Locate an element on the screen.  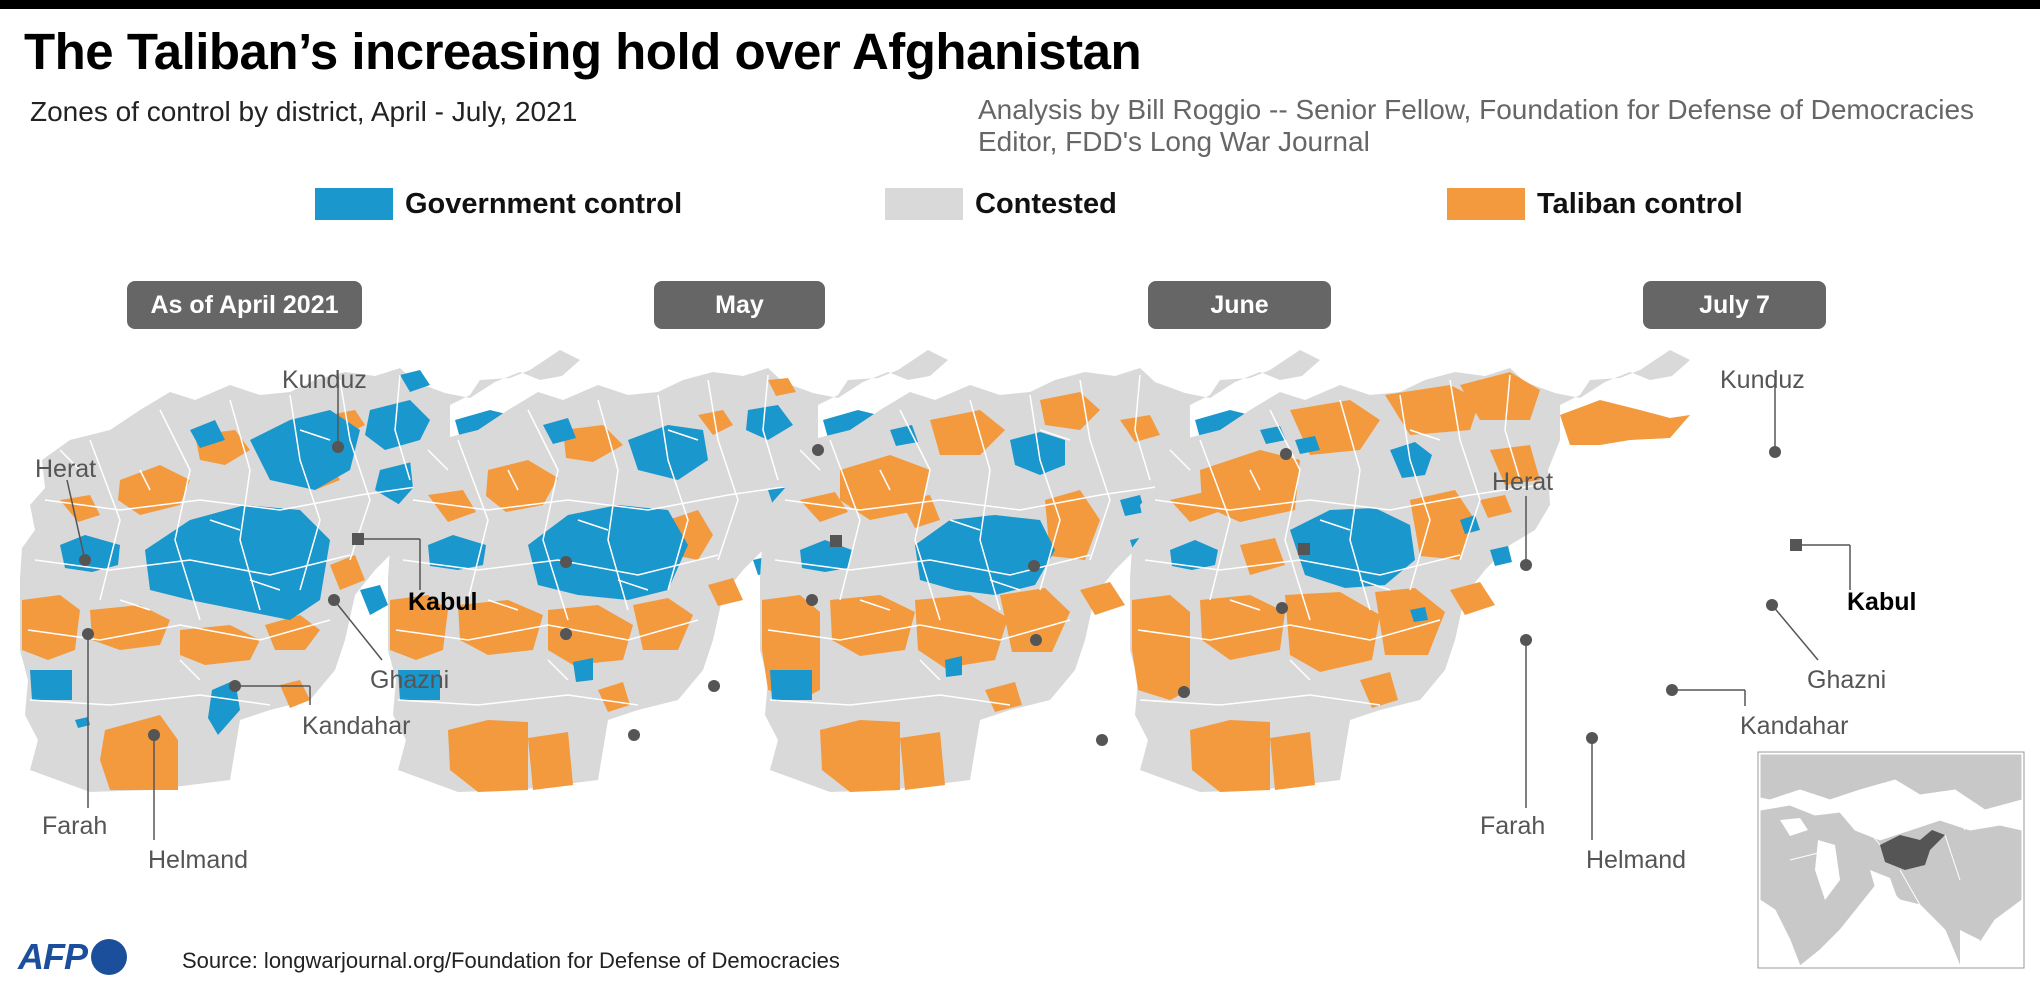
afghanistan-highlight is located at coordinates (1912, 850).